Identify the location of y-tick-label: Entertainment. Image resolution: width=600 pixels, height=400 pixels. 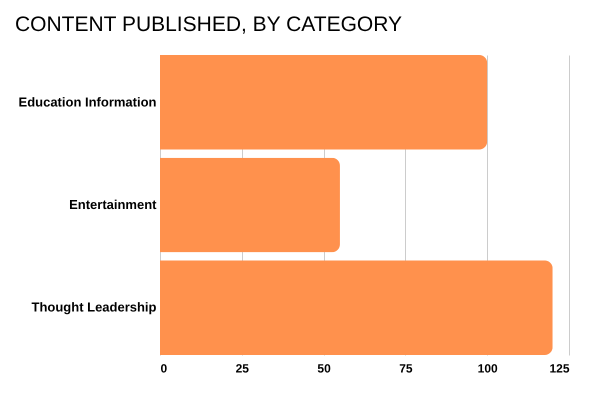
(113, 204).